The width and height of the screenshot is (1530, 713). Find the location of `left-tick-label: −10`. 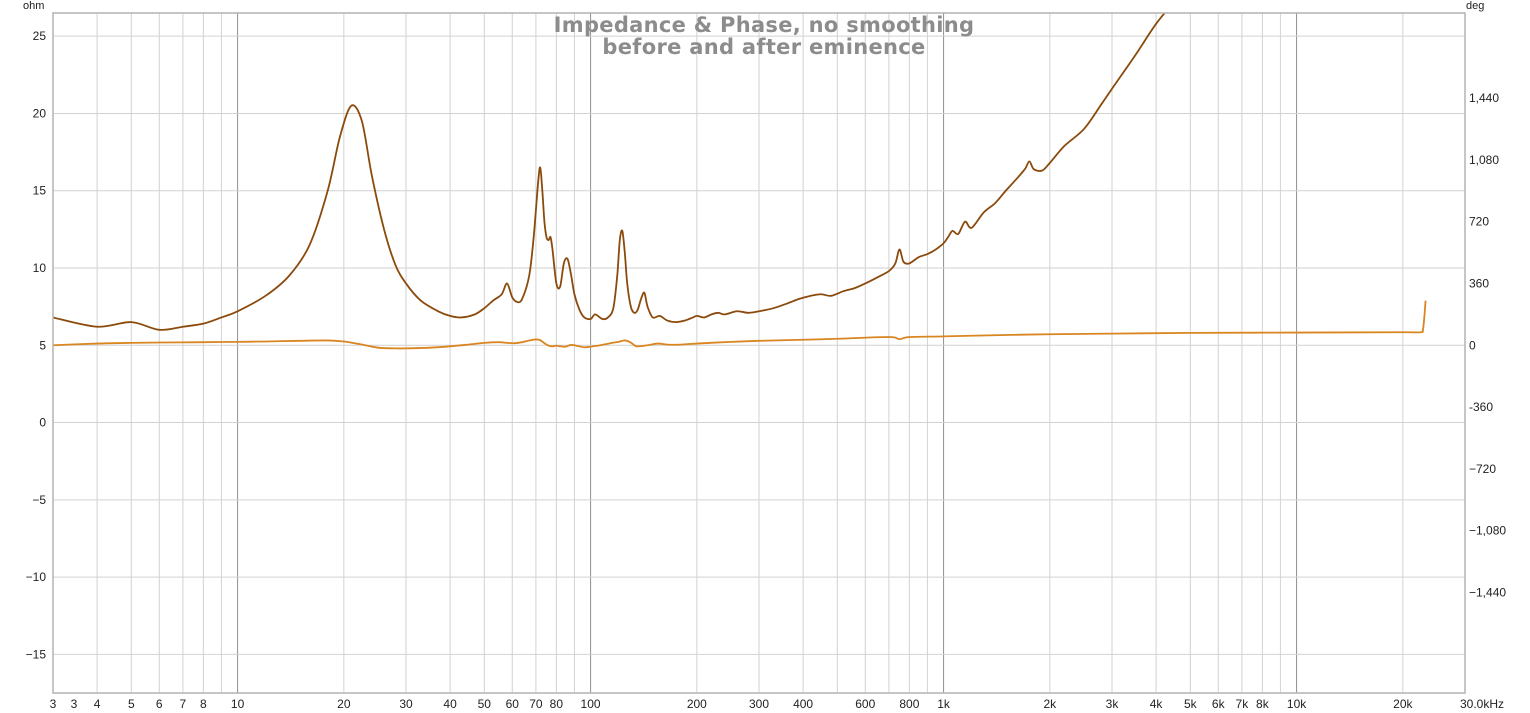

left-tick-label: −10 is located at coordinates (36, 577).